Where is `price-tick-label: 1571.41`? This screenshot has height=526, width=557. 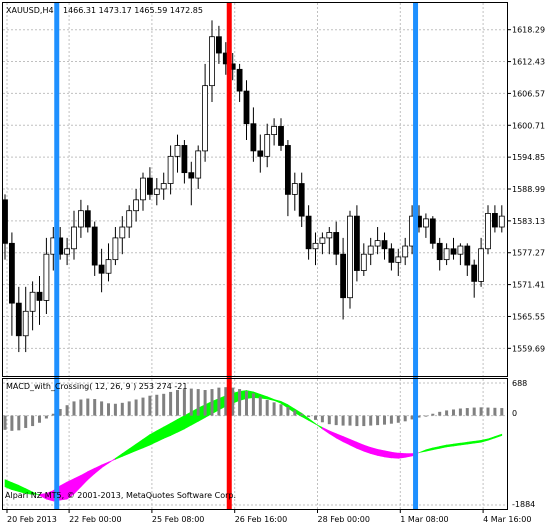
price-tick-label: 1571.41 is located at coordinates (528, 285).